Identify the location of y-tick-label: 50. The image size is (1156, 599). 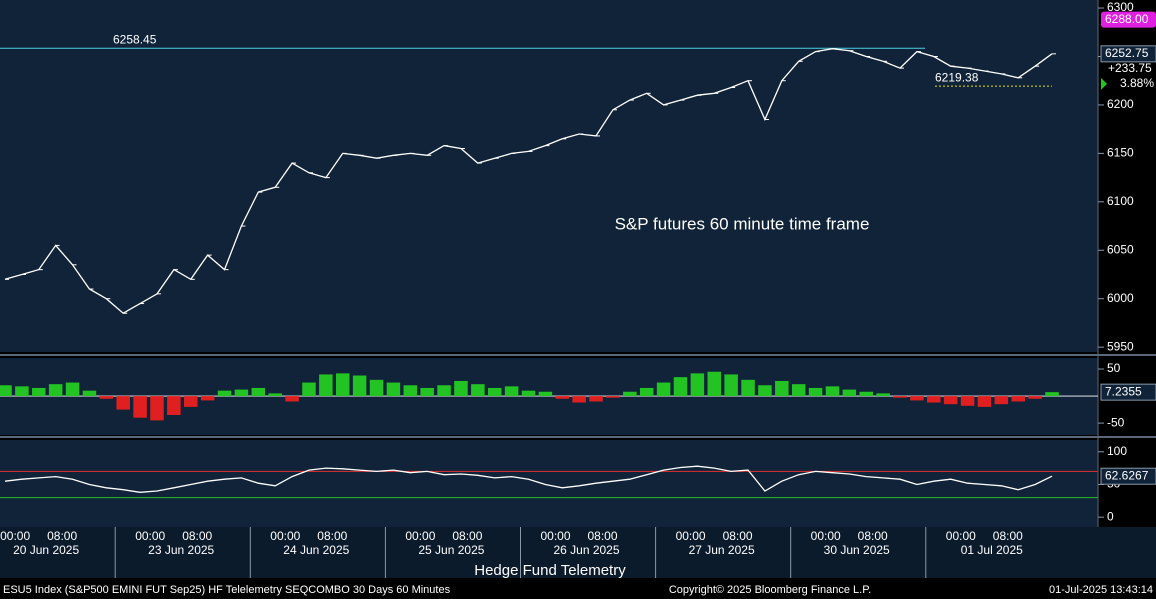
(1114, 368).